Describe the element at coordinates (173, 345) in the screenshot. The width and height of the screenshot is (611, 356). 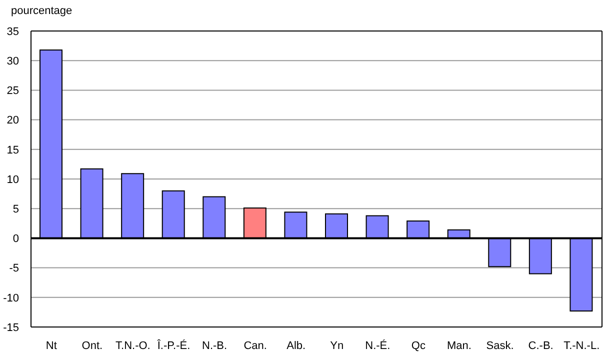
I see `x-tick-label: Î.-P.-É.` at that location.